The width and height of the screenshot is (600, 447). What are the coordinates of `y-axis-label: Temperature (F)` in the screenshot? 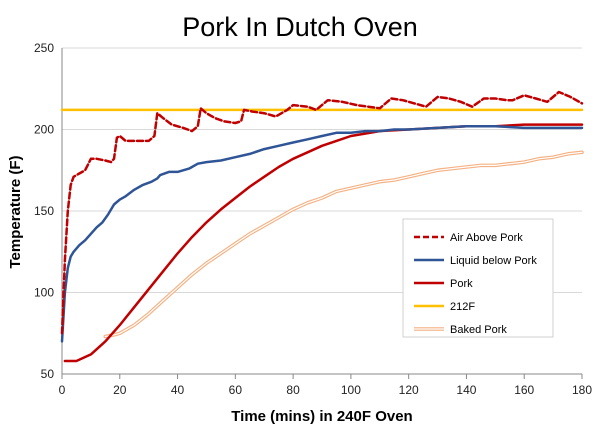 It's located at (15, 211).